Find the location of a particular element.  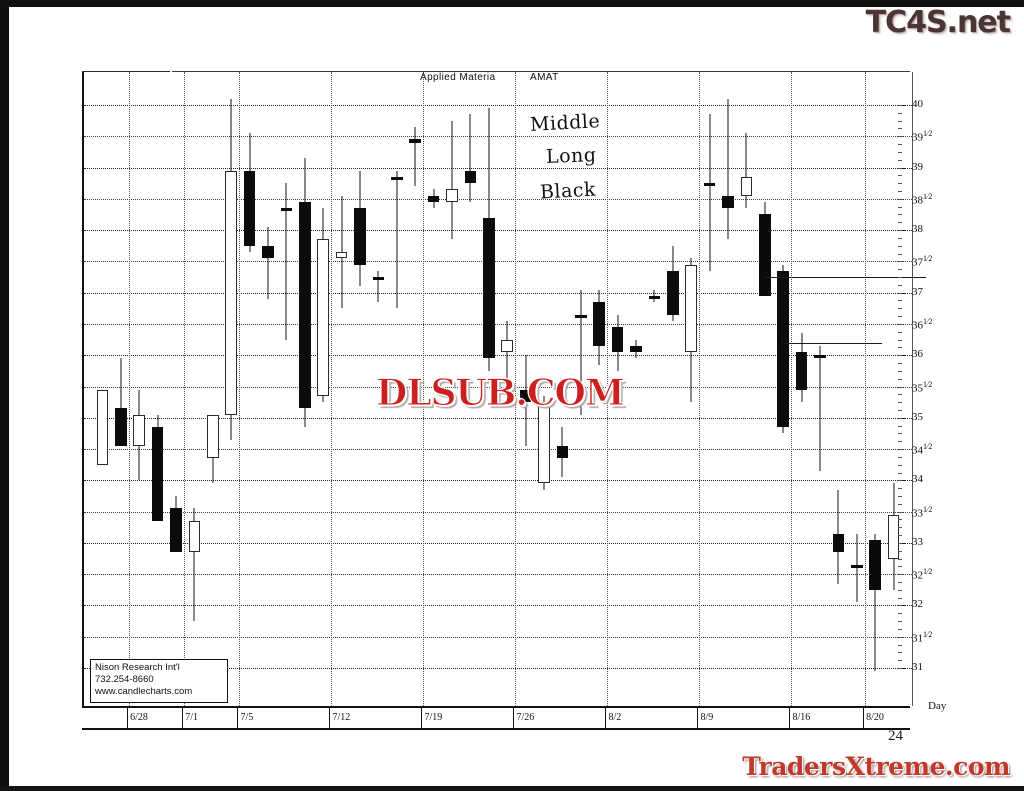

legend-line-1: Nison Research Int'l is located at coordinates (137, 667).